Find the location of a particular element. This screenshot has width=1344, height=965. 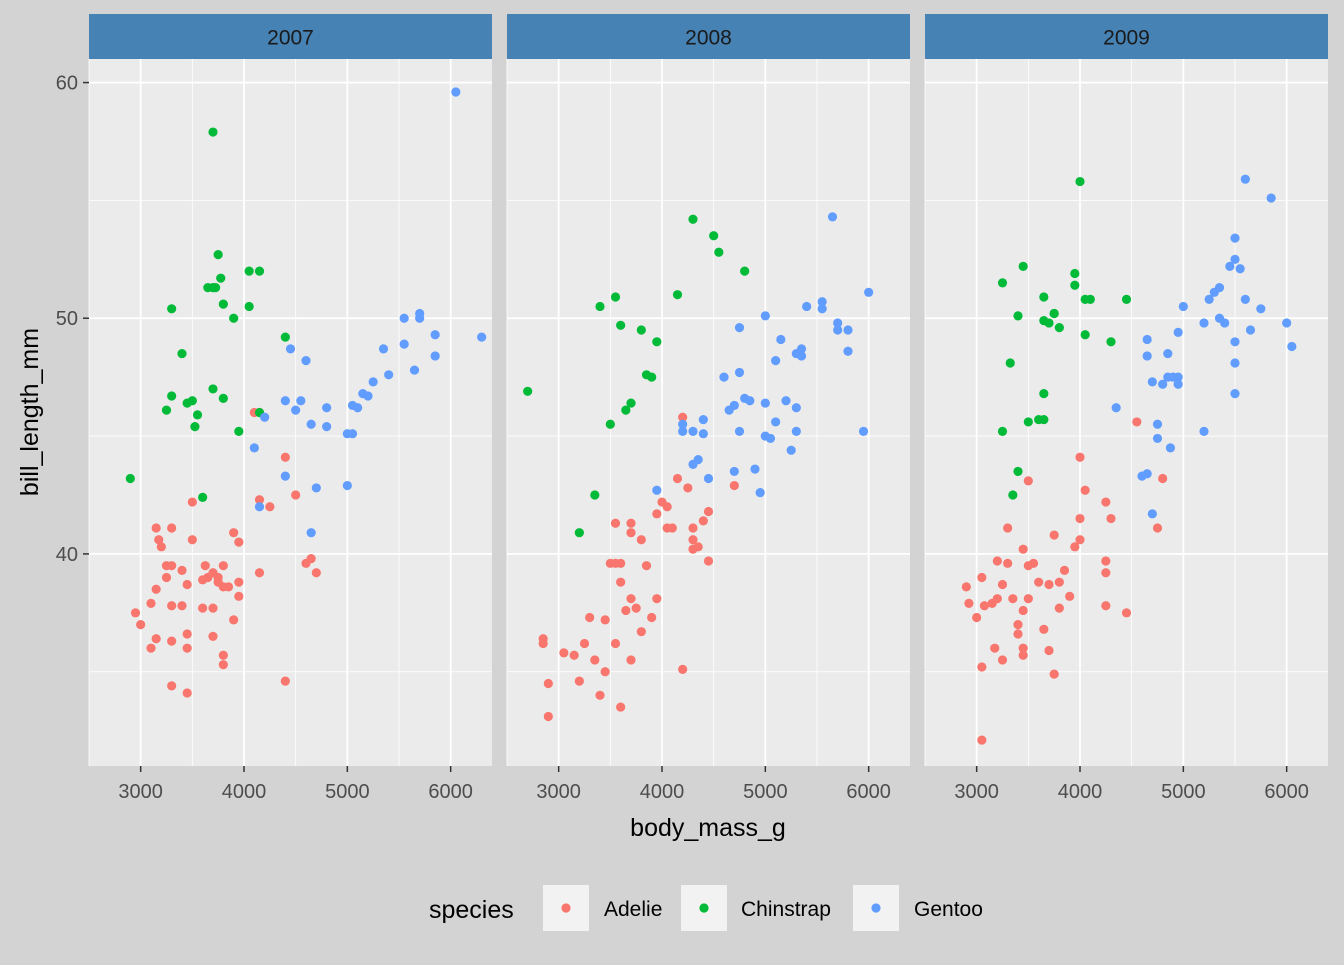

x-tick-label: 6000 is located at coordinates (450, 792).